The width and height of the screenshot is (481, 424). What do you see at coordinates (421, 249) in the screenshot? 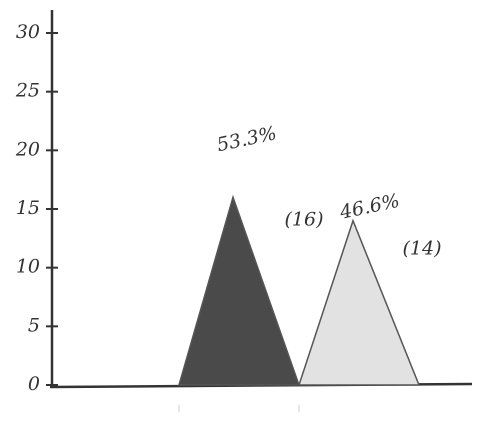
I see `value-label: (14)` at bounding box center [421, 249].